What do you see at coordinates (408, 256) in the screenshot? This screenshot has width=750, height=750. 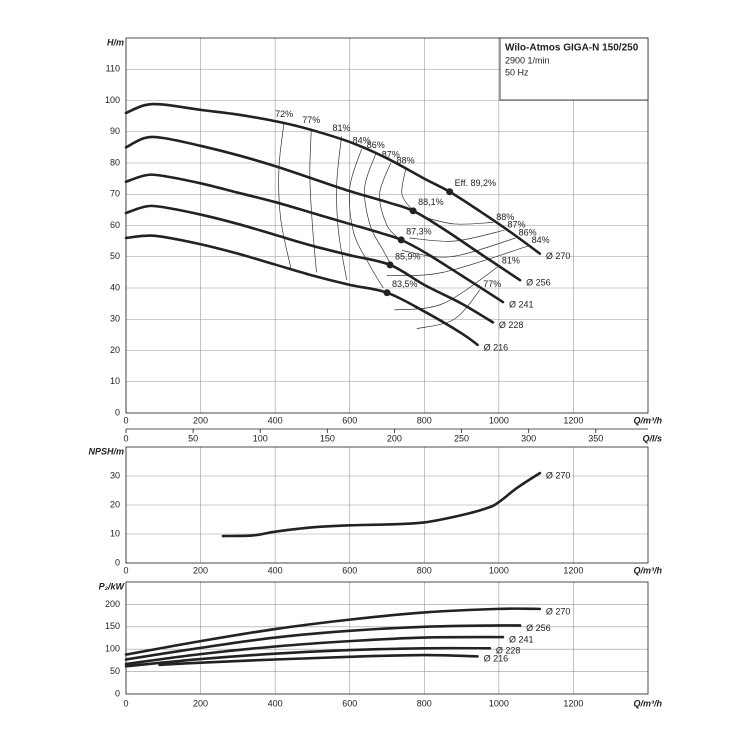 I see `efficiency-point-label: 85,9%` at bounding box center [408, 256].